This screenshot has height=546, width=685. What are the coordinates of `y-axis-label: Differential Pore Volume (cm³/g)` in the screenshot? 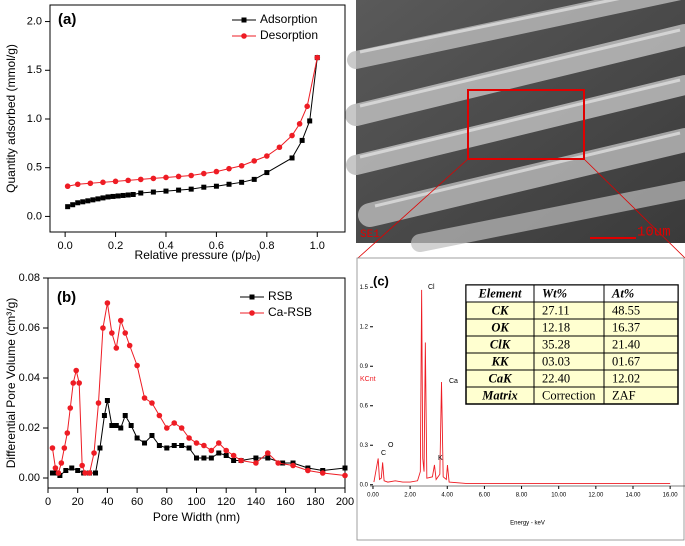 It's located at (11, 383).